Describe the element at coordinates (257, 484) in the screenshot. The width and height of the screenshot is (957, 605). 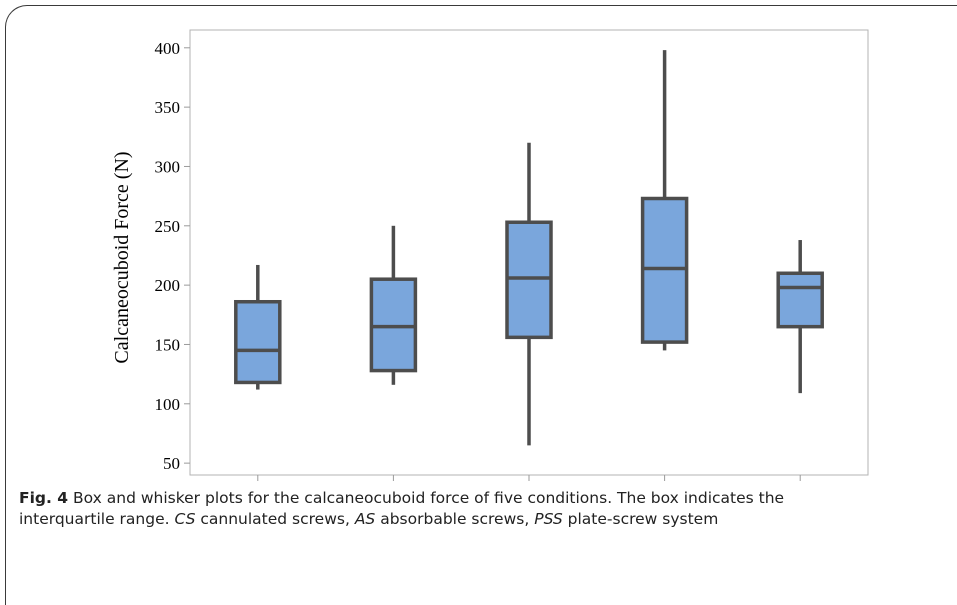
I see `x-tick-label-intact: Intact` at that location.